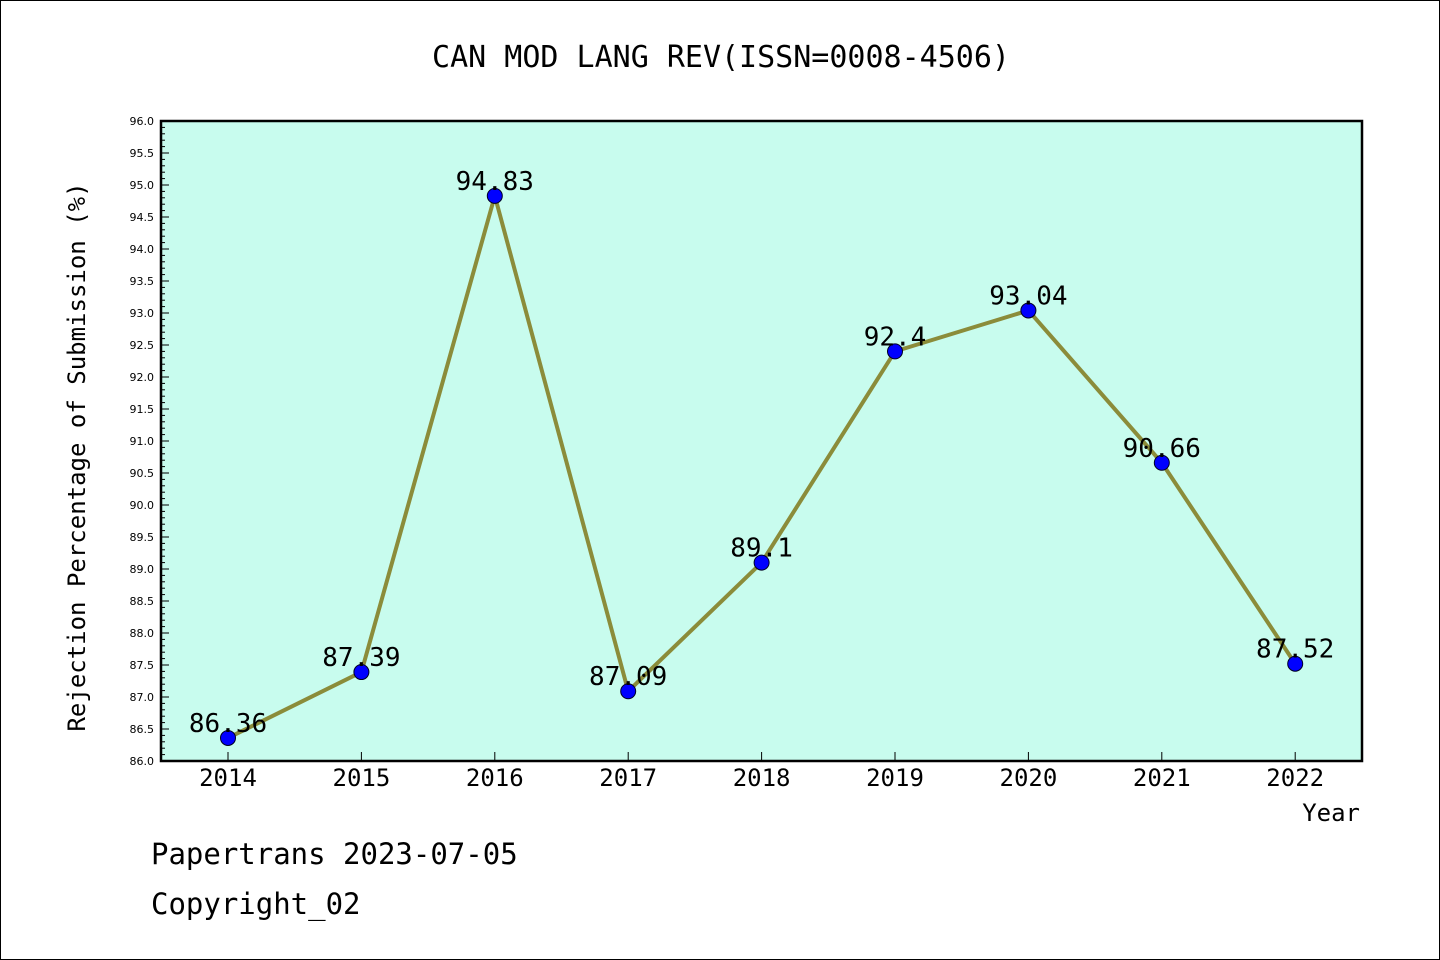 This screenshot has height=960, width=1440. I want to click on x-tick-label: 2014, so click(228, 778).